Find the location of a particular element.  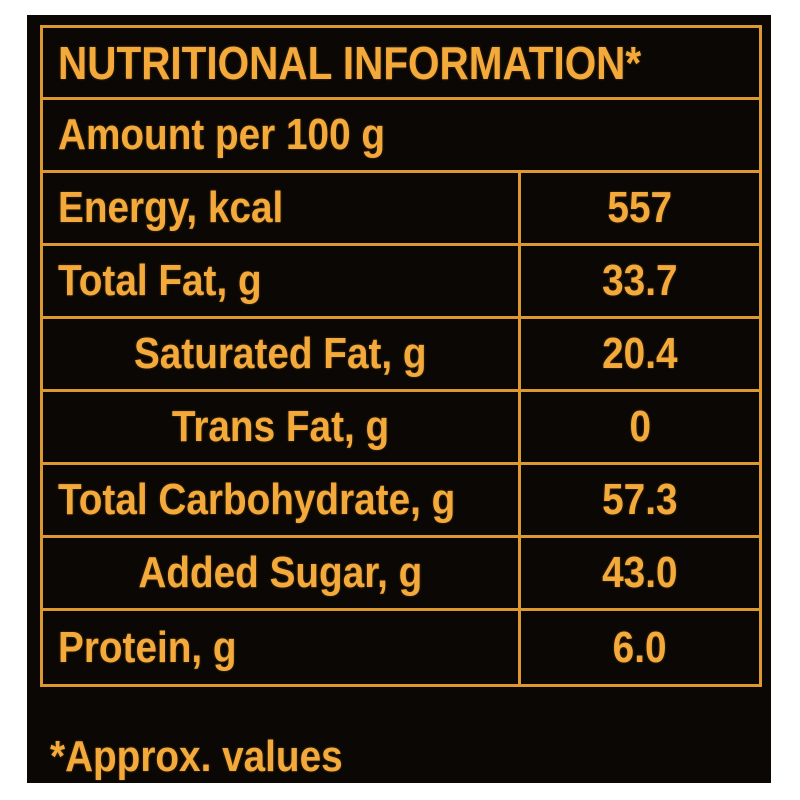

nutrient-value: 57.3 is located at coordinates (640, 499).